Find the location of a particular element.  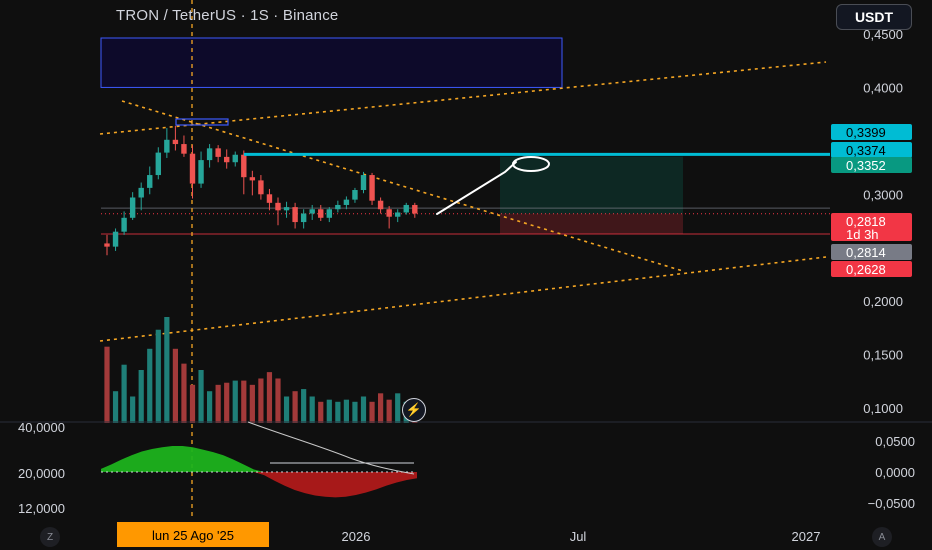

price-label: 0,3374 is located at coordinates (871, 150).